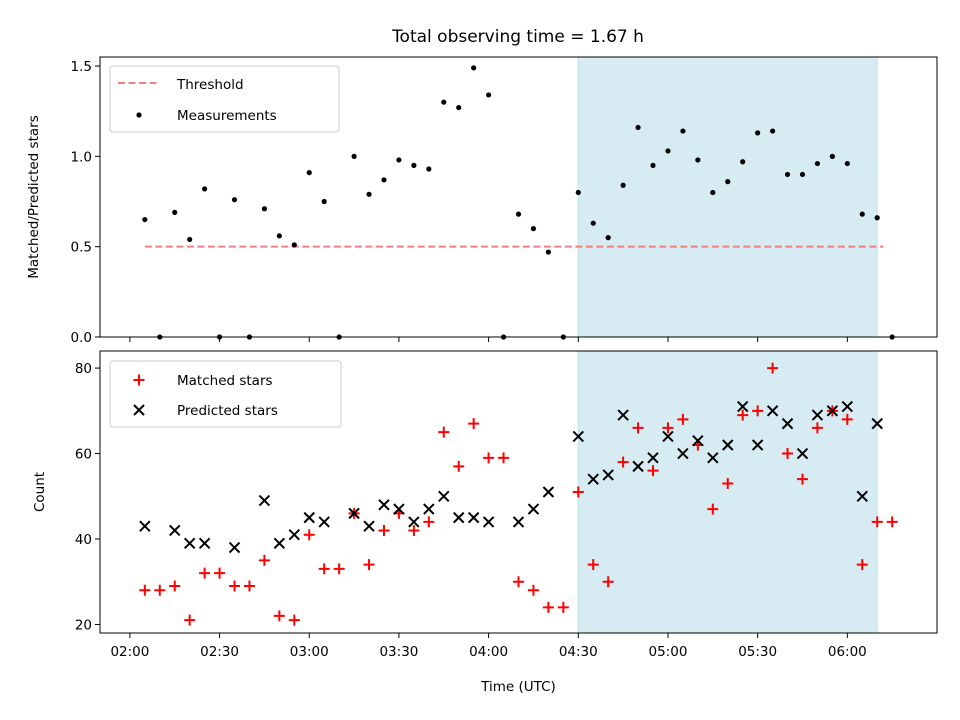 This screenshot has width=960, height=720. I want to click on bottom-y-axis-label: Count, so click(40, 492).